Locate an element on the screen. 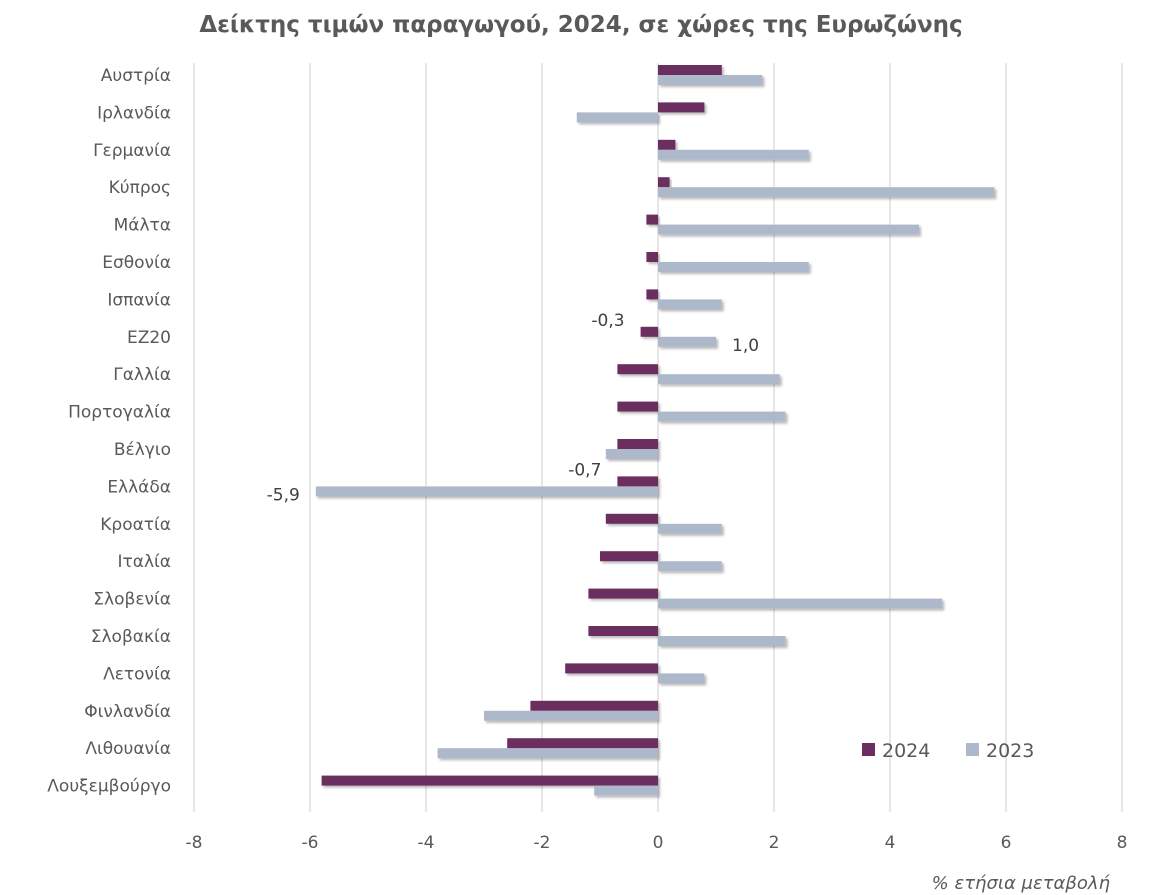  x-tick-label: 0 is located at coordinates (658, 843).